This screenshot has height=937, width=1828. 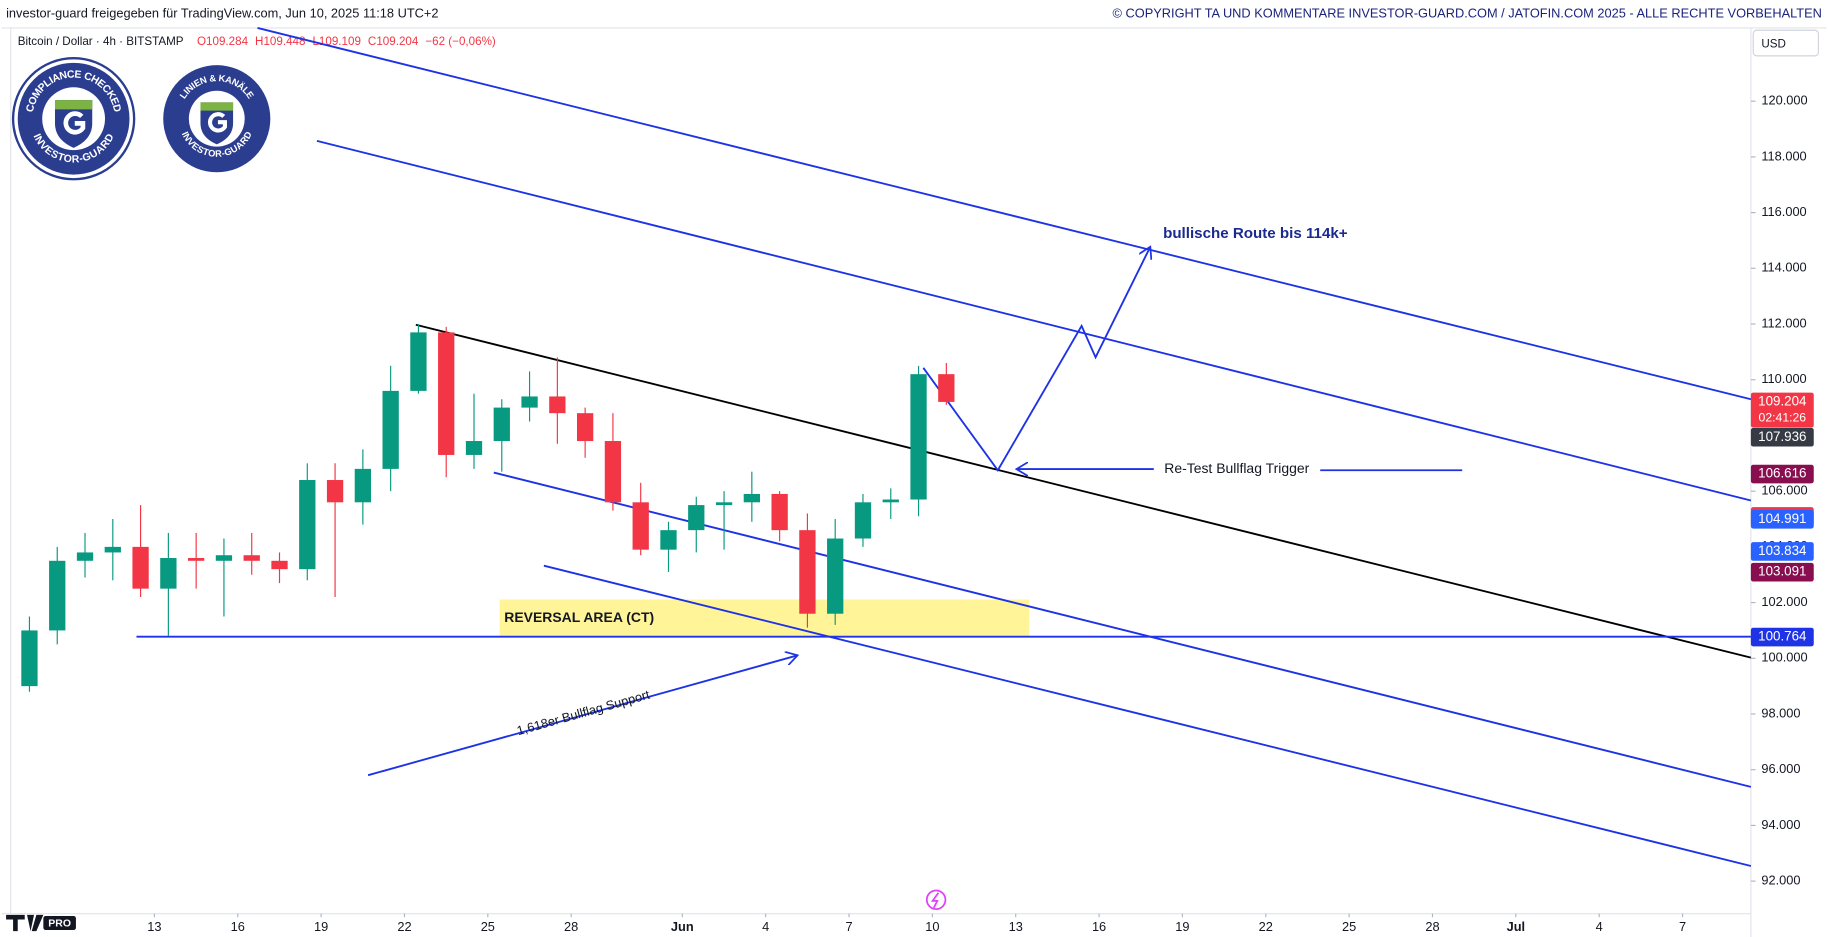 What do you see at coordinates (932, 926) in the screenshot?
I see `x-tick-label: 10` at bounding box center [932, 926].